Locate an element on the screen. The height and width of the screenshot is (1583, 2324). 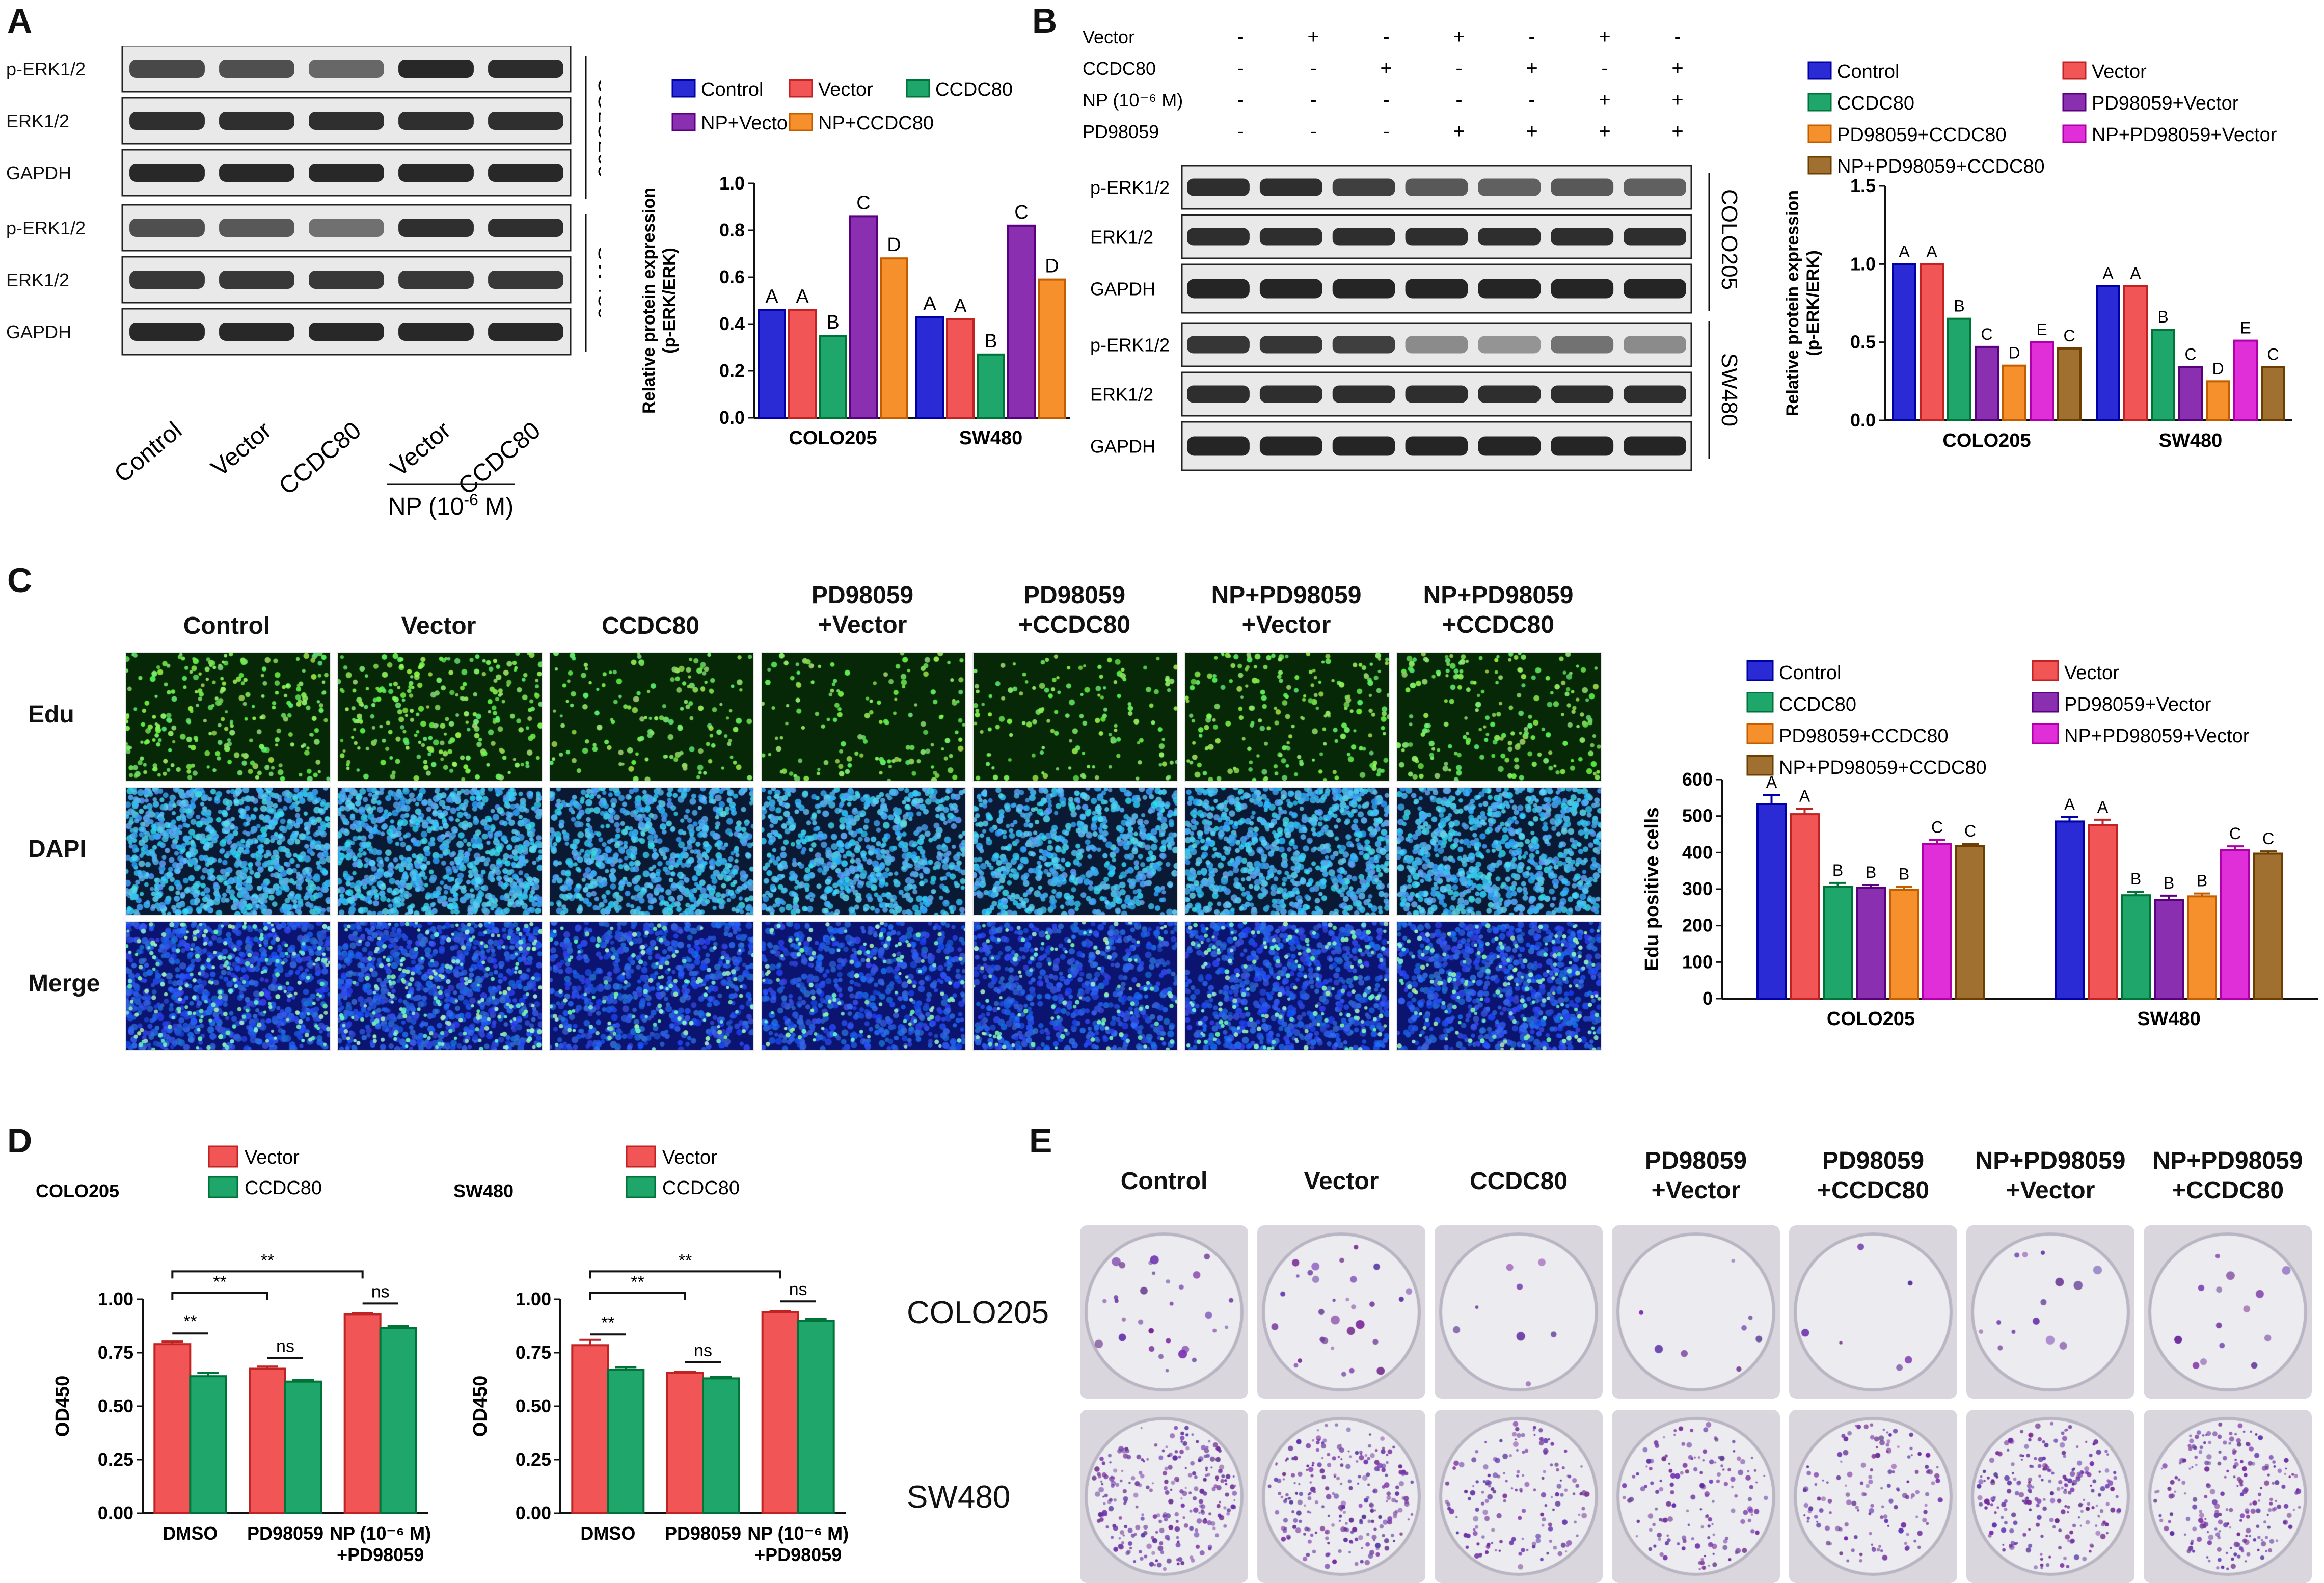
bar-vector-sw480 is located at coordinates (960, 368).